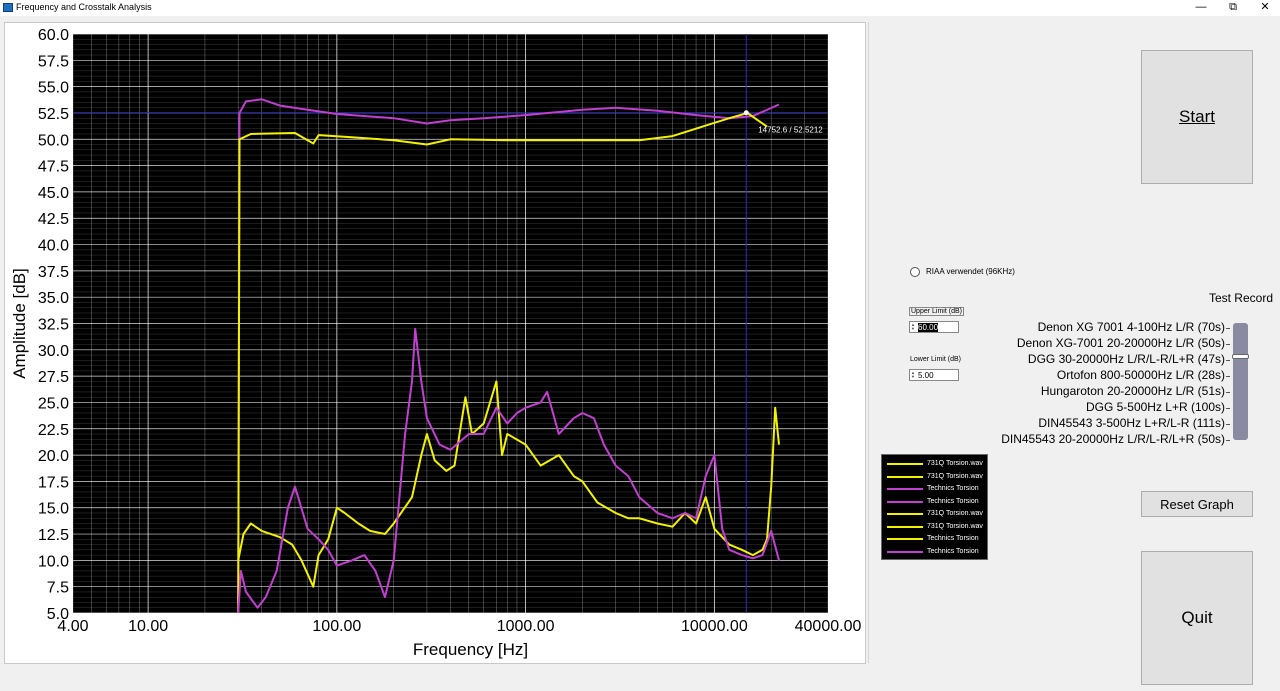 The height and width of the screenshot is (691, 1280). I want to click on upper-limit-spinner: ▲ ▼ 60.00, so click(934, 327).